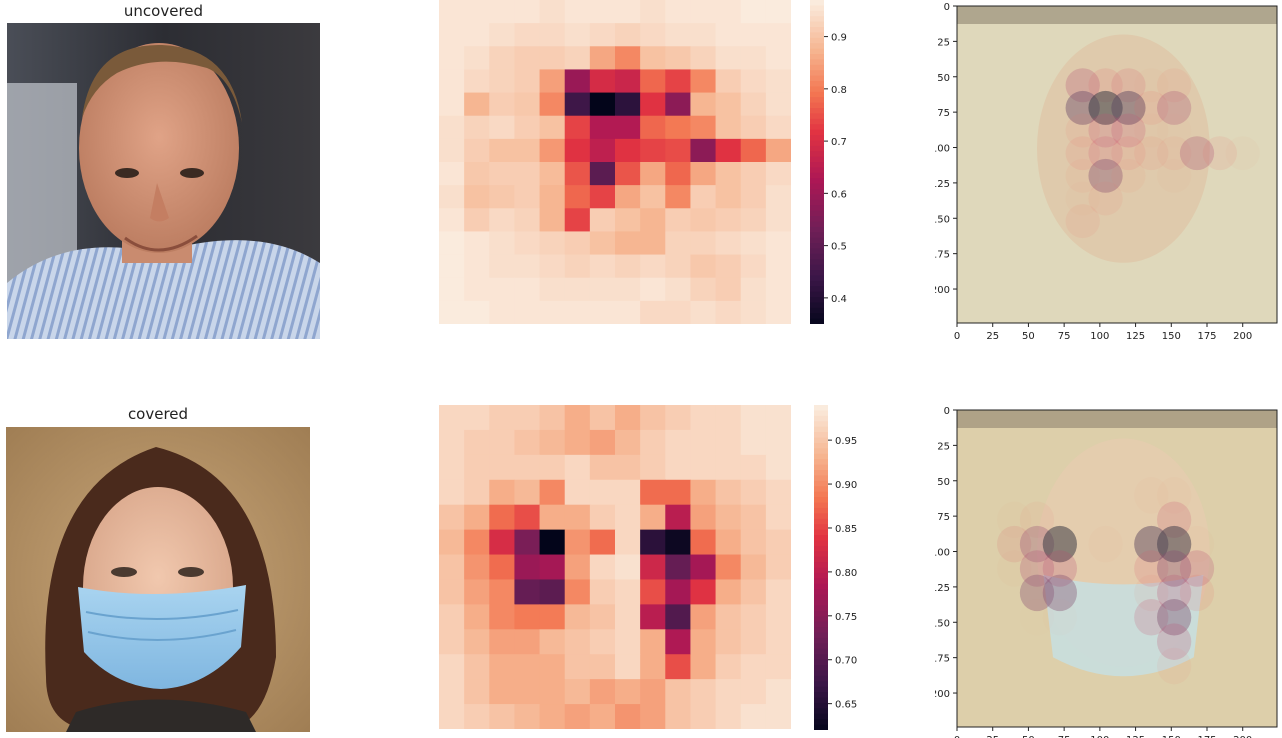 The image size is (1282, 738). Describe the element at coordinates (839, 299) in the screenshot. I see `colorbar-tick-label: 0.4` at that location.